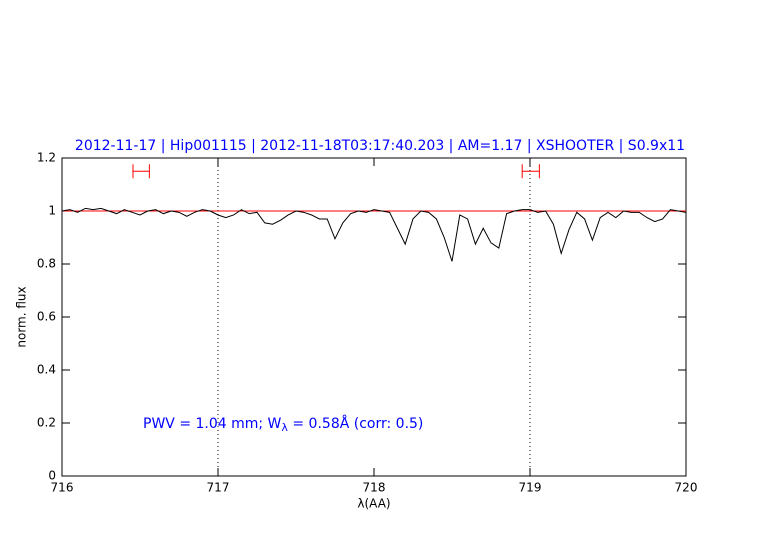 Image resolution: width=782 pixels, height=542 pixels. What do you see at coordinates (46, 264) in the screenshot?
I see `y-tick-label: 0.8` at bounding box center [46, 264].